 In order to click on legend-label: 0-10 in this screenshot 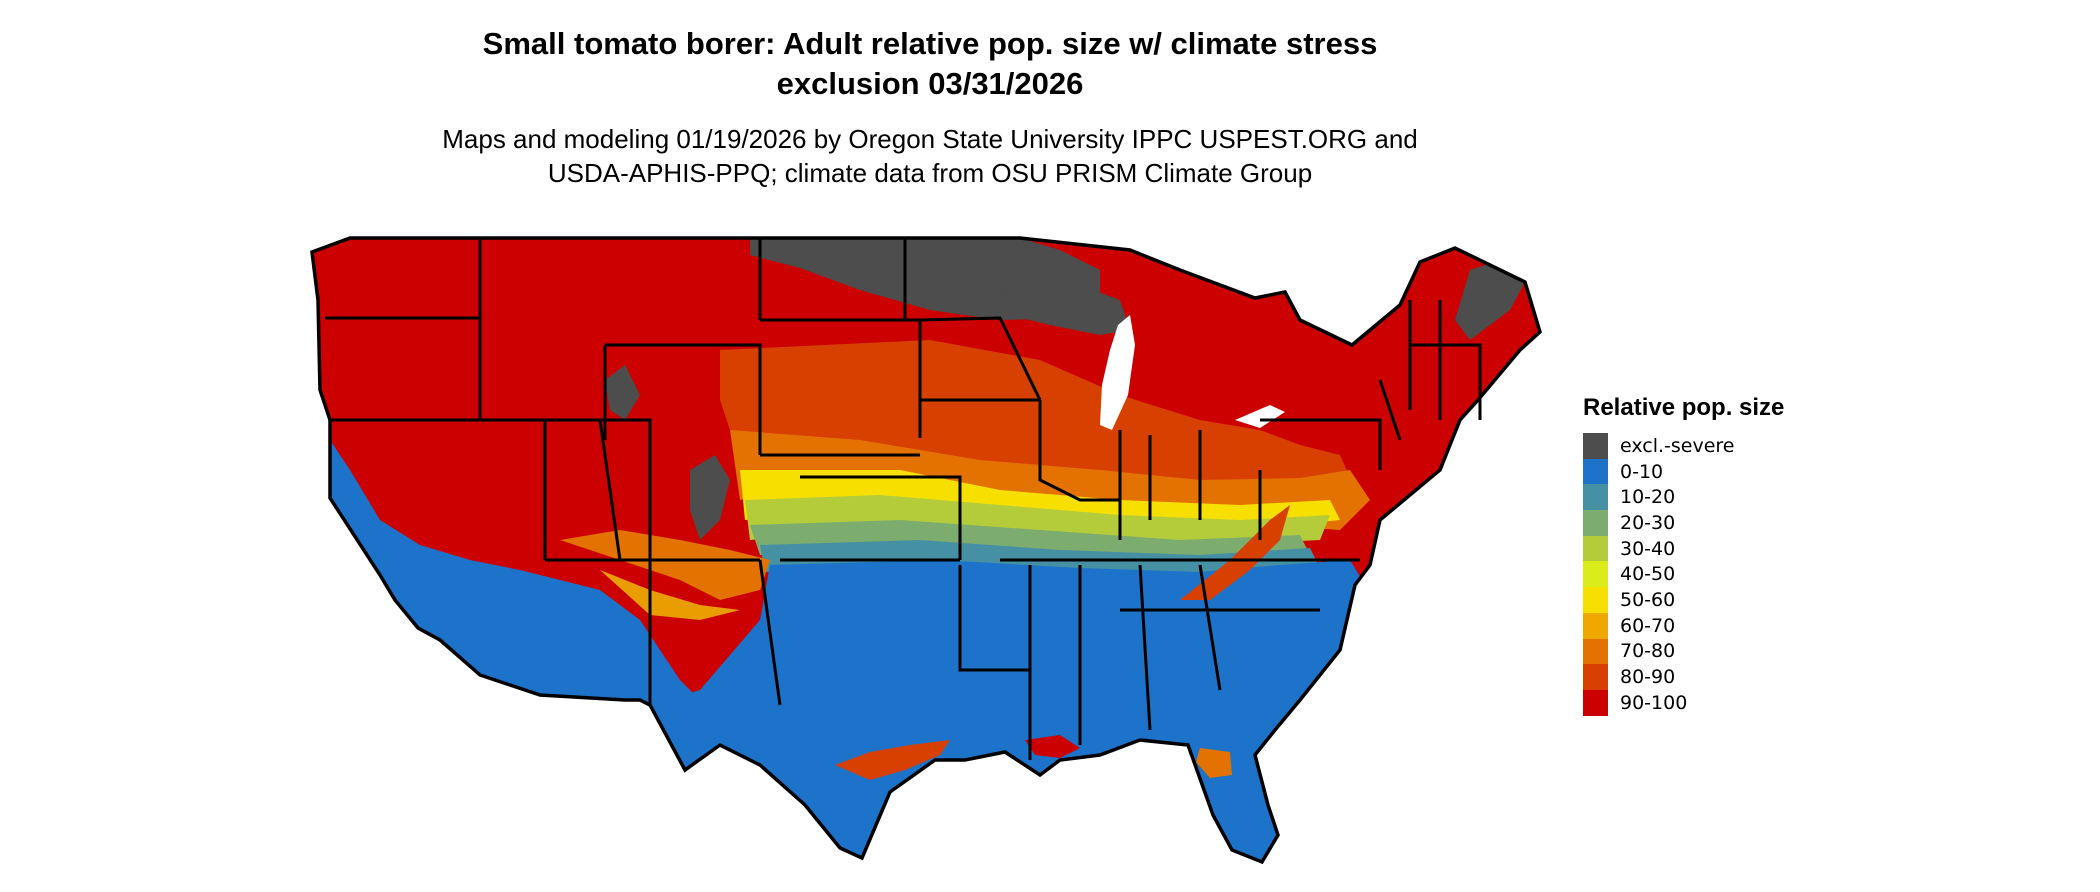, I will do `click(1642, 471)`.